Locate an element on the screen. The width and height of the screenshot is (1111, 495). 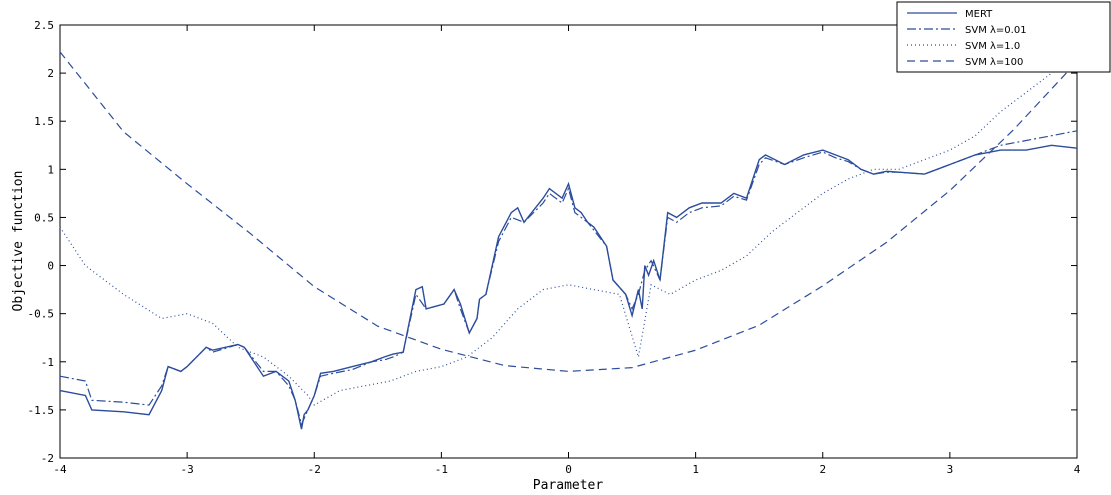
legend-box is located at coordinates (1003, 37).